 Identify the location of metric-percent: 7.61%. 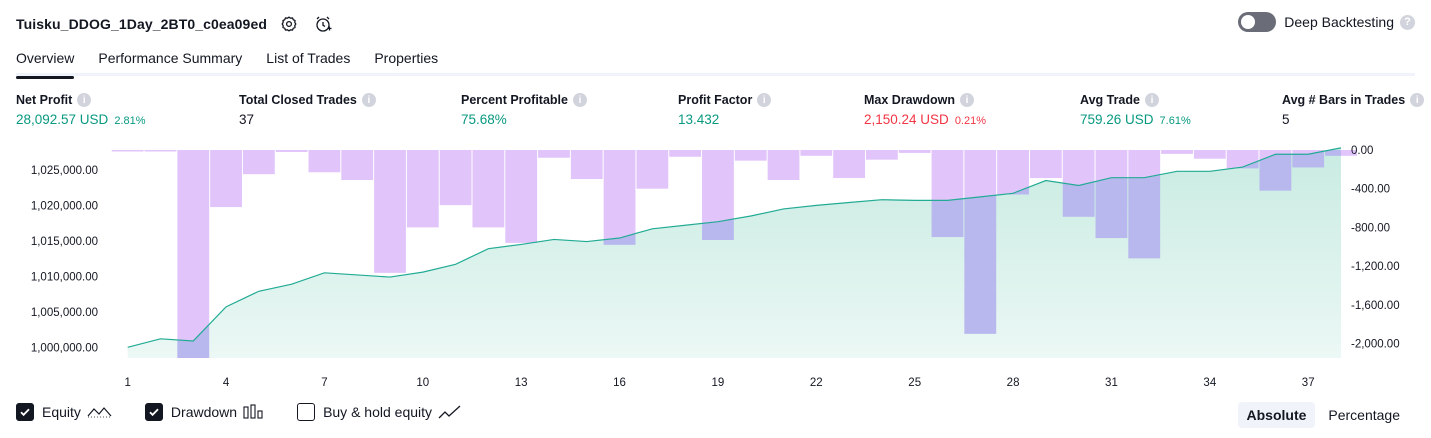
(1175, 121).